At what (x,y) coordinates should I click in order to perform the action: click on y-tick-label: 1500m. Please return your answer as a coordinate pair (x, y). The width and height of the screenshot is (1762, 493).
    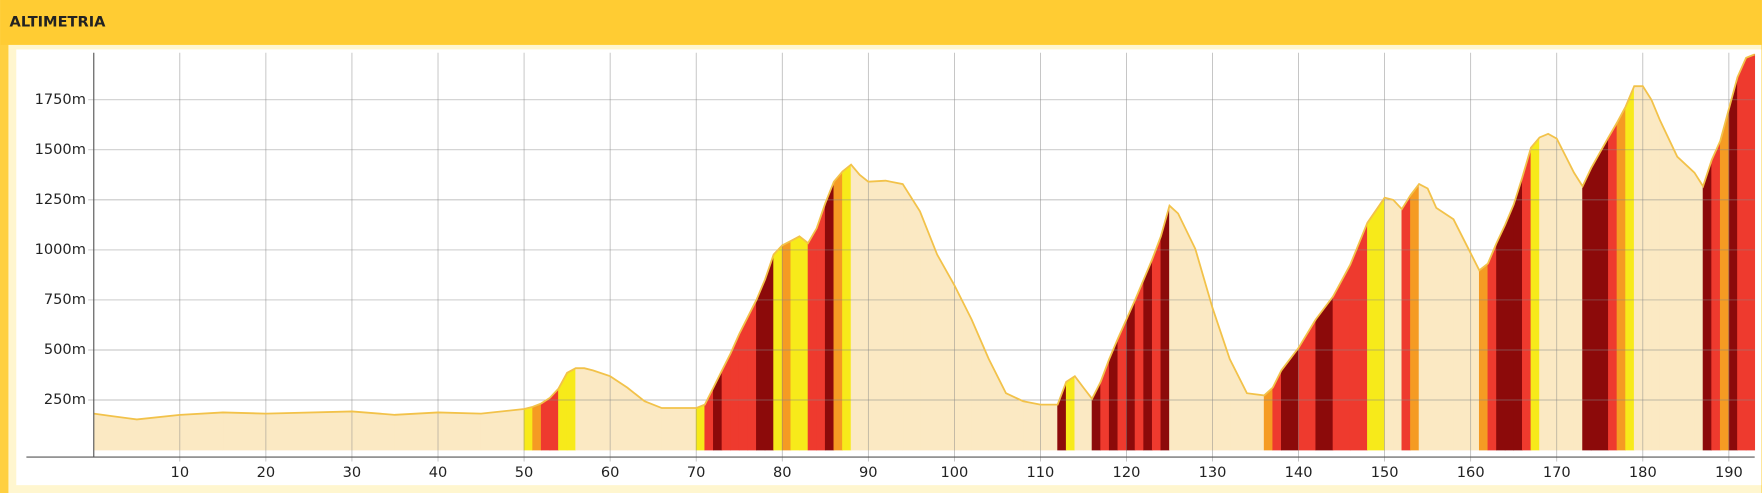
    Looking at the image, I should click on (60, 149).